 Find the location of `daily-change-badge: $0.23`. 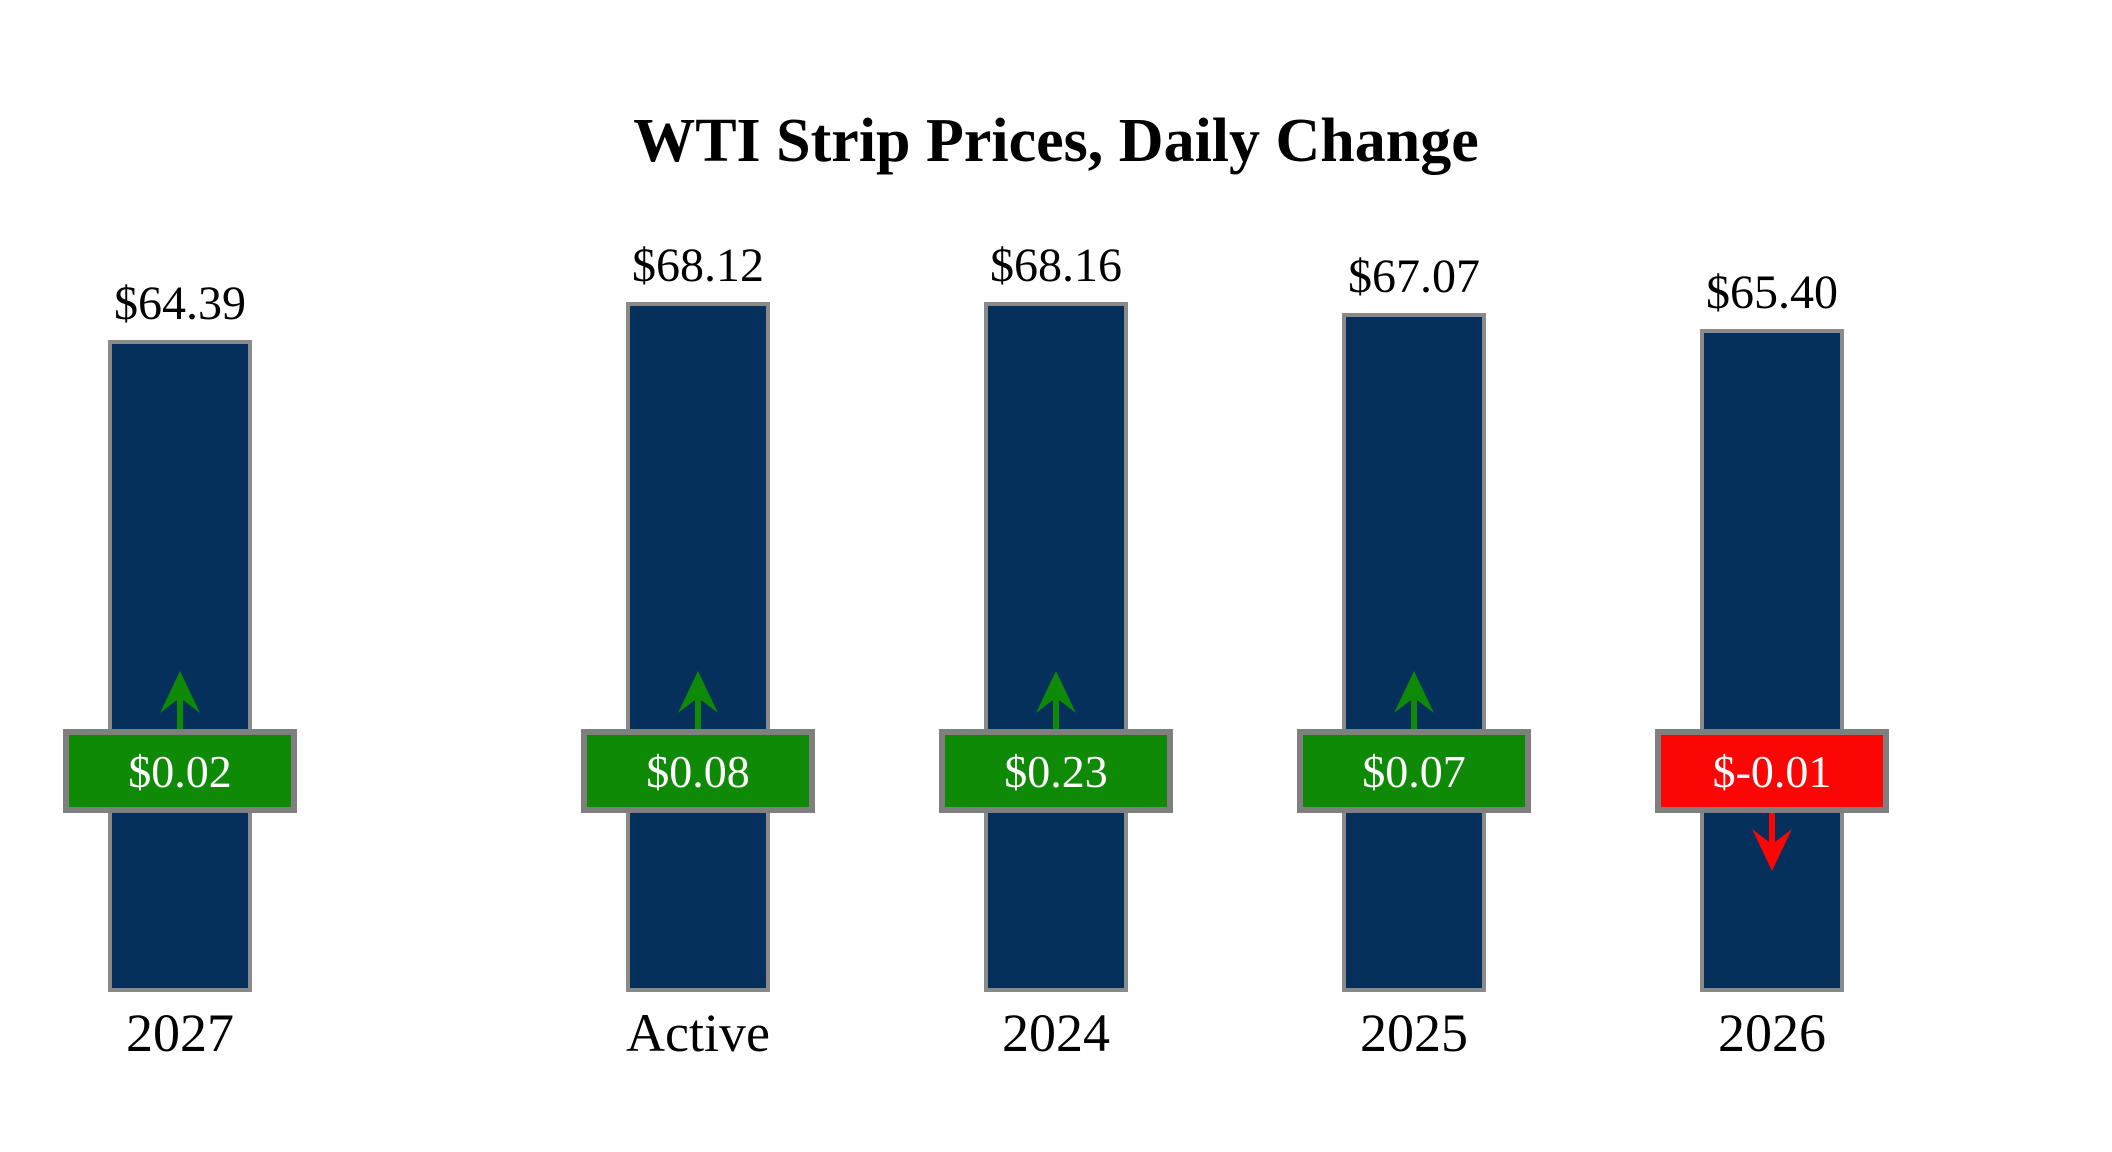

daily-change-badge: $0.23 is located at coordinates (1056, 771).